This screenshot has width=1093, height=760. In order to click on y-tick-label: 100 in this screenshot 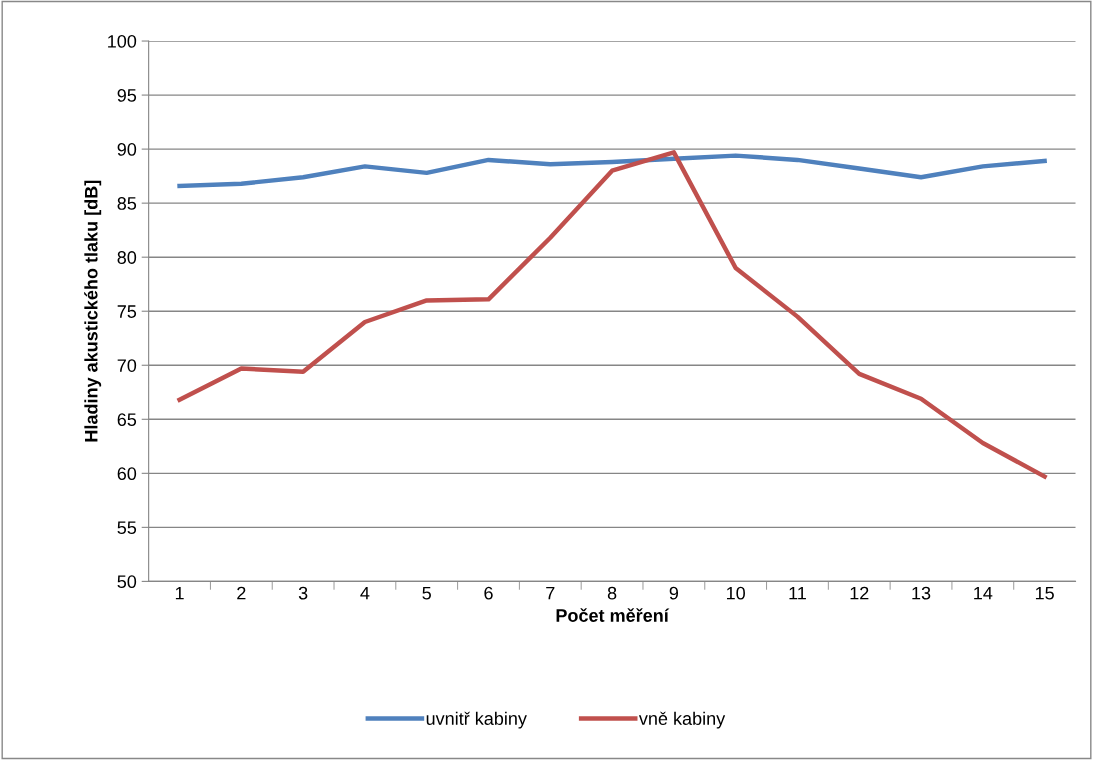, I will do `click(122, 41)`.